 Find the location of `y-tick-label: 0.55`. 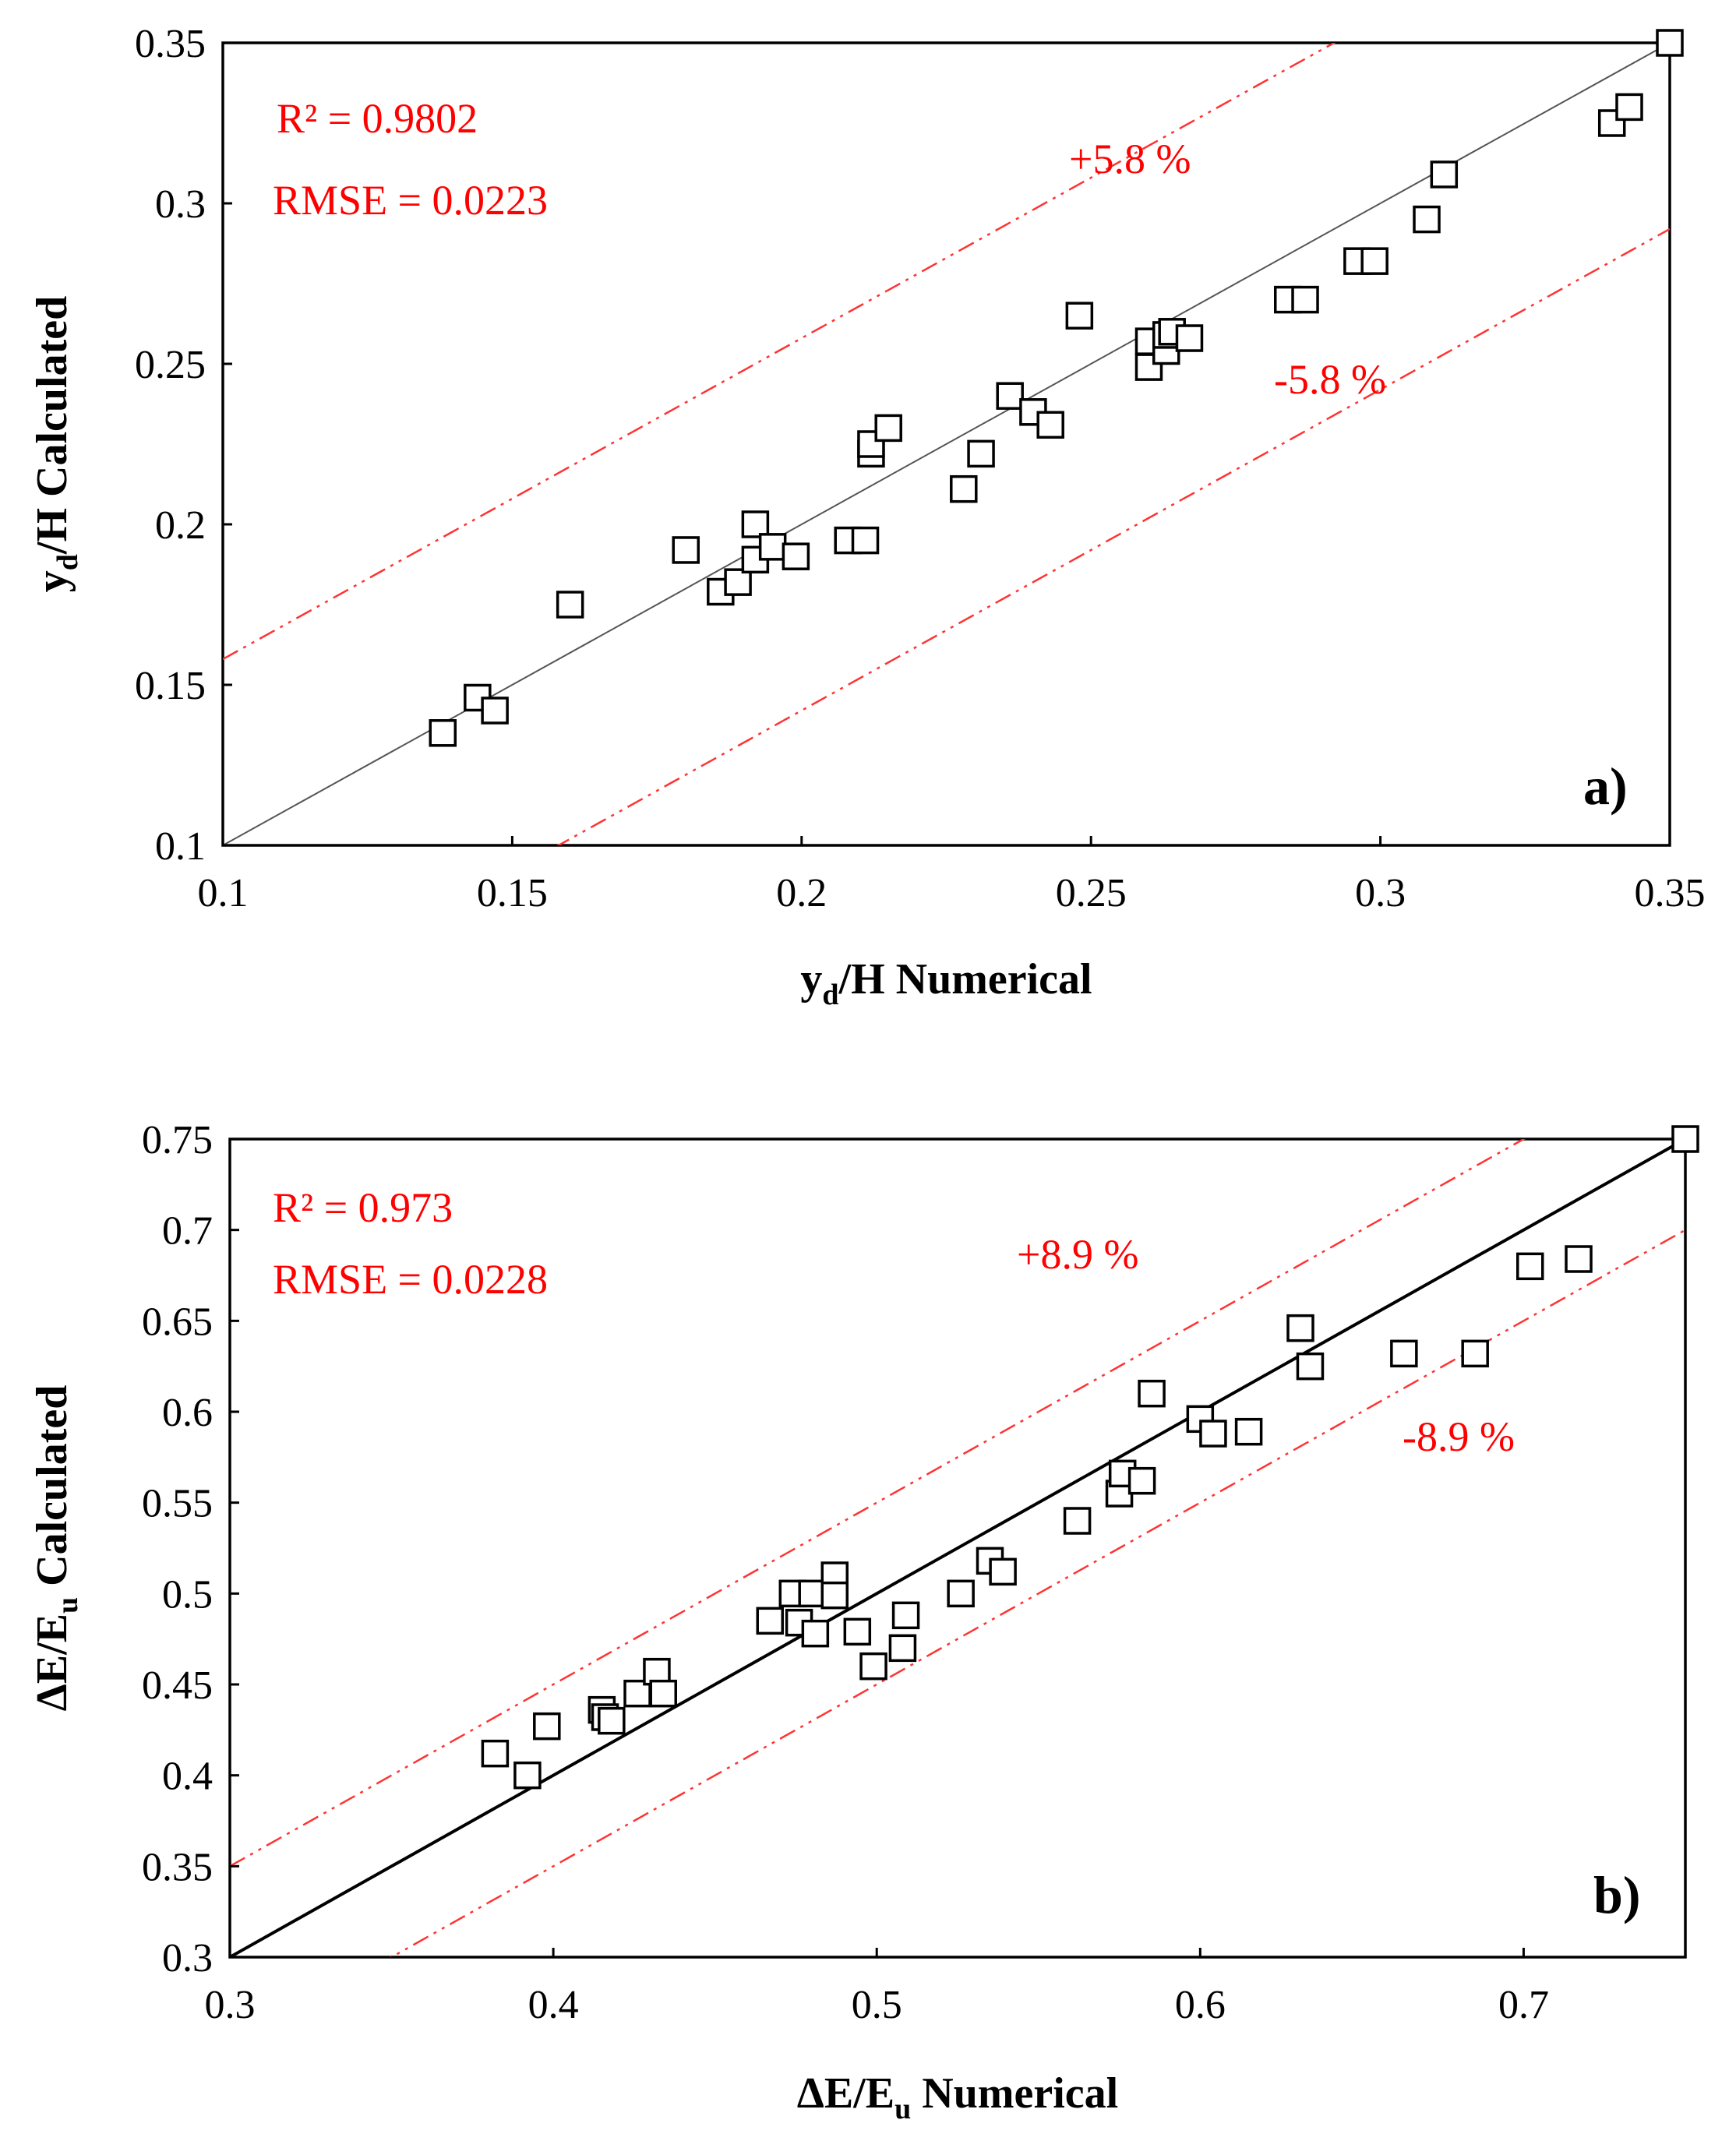

y-tick-label: 0.55 is located at coordinates (177, 1504).